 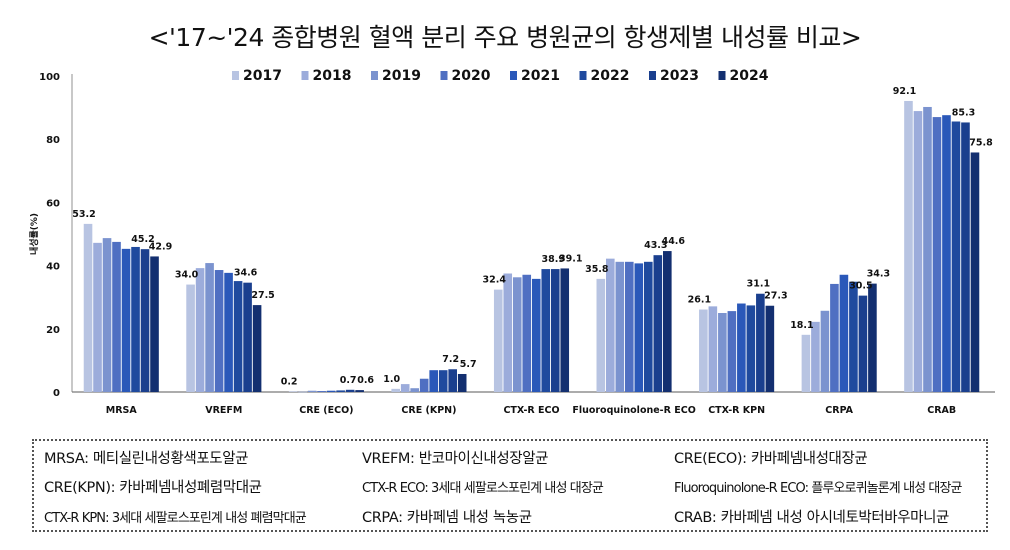 What do you see at coordinates (187, 275) in the screenshot?
I see `data-label: 34.0` at bounding box center [187, 275].